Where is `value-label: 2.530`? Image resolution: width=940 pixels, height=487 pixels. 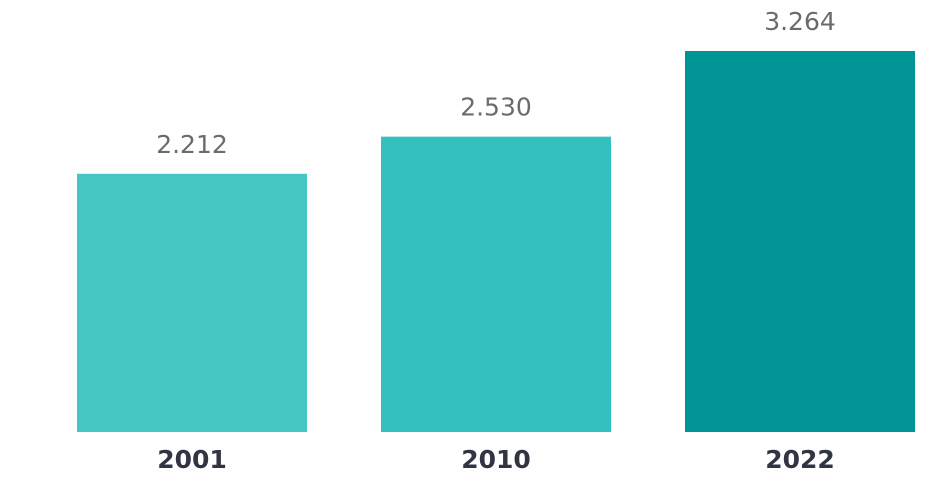 value-label: 2.530 is located at coordinates (496, 107).